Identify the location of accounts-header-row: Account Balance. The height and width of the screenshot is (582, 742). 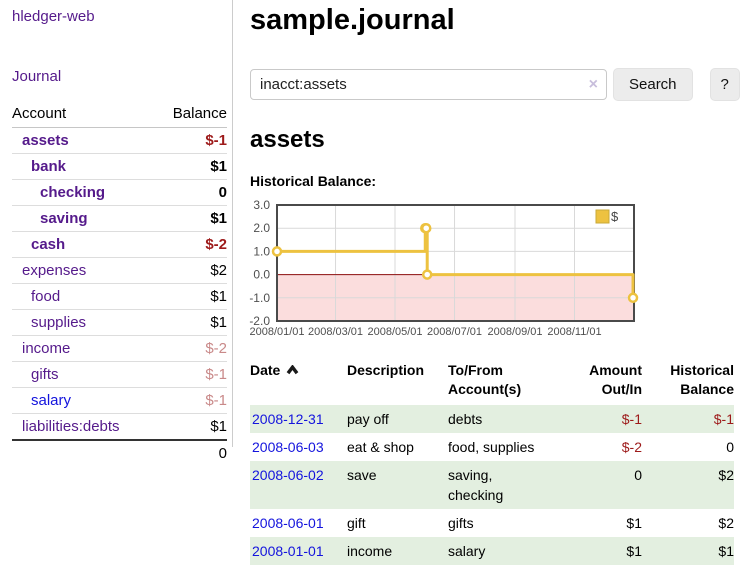
(119, 114).